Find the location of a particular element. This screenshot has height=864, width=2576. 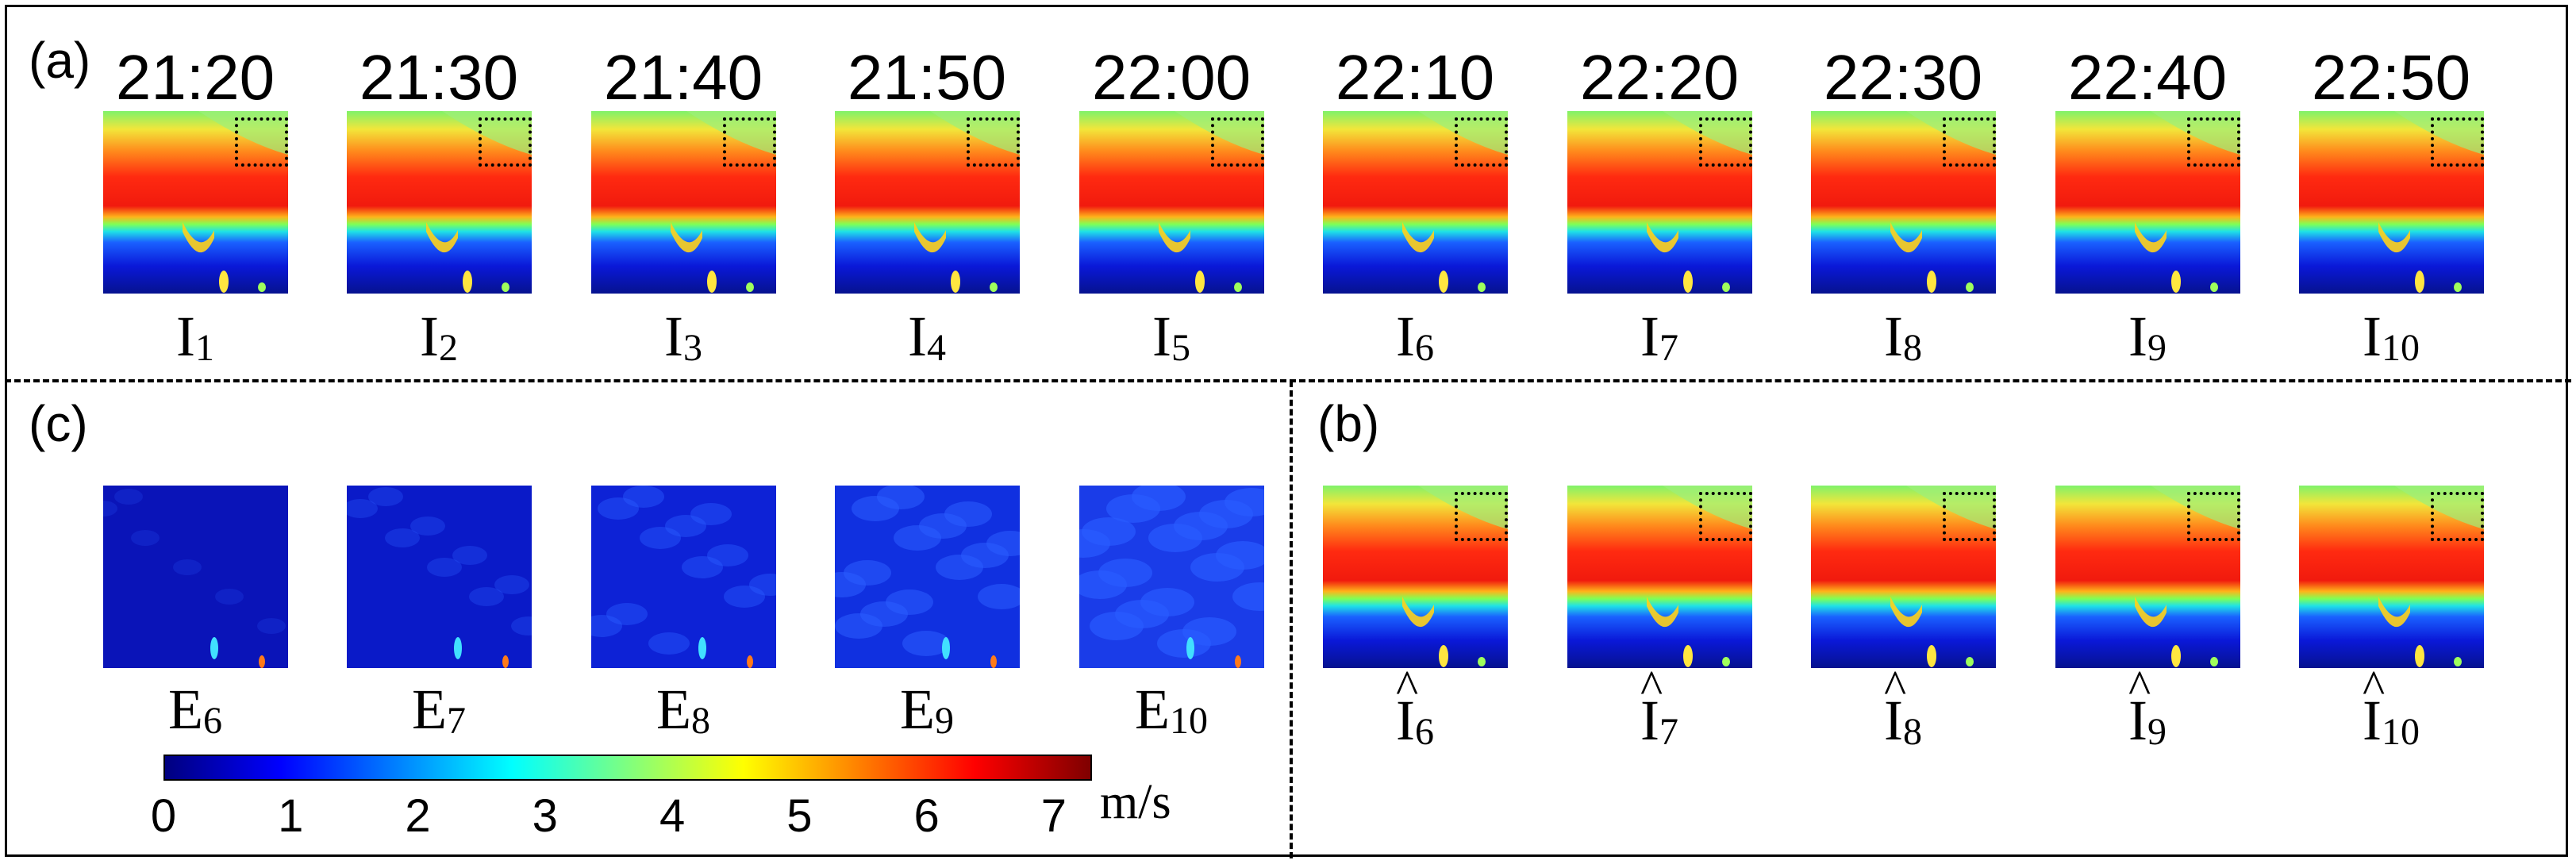

input-frame-label: I4 is located at coordinates (927, 337).